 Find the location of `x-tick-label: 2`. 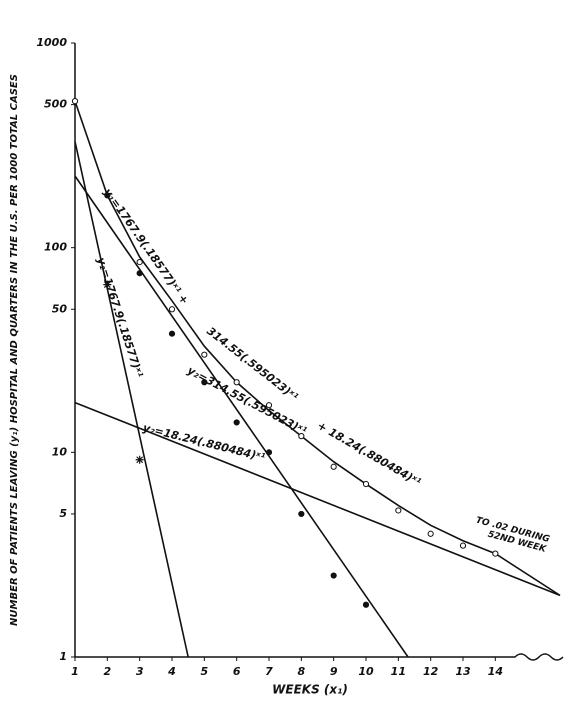

x-tick-label: 2 is located at coordinates (108, 671).